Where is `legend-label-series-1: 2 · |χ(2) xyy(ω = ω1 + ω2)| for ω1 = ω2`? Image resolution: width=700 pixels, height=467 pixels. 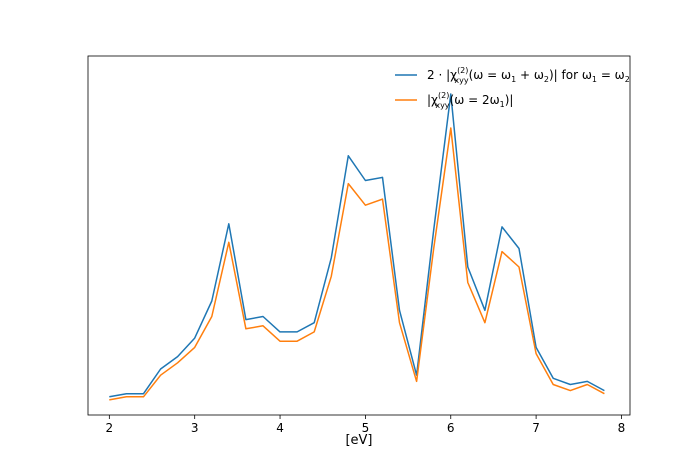 legend-label-series-1: 2 · |χ(2) xyy(ω = ω1 + ω2)| for ω1 = ω2 is located at coordinates (528, 75).